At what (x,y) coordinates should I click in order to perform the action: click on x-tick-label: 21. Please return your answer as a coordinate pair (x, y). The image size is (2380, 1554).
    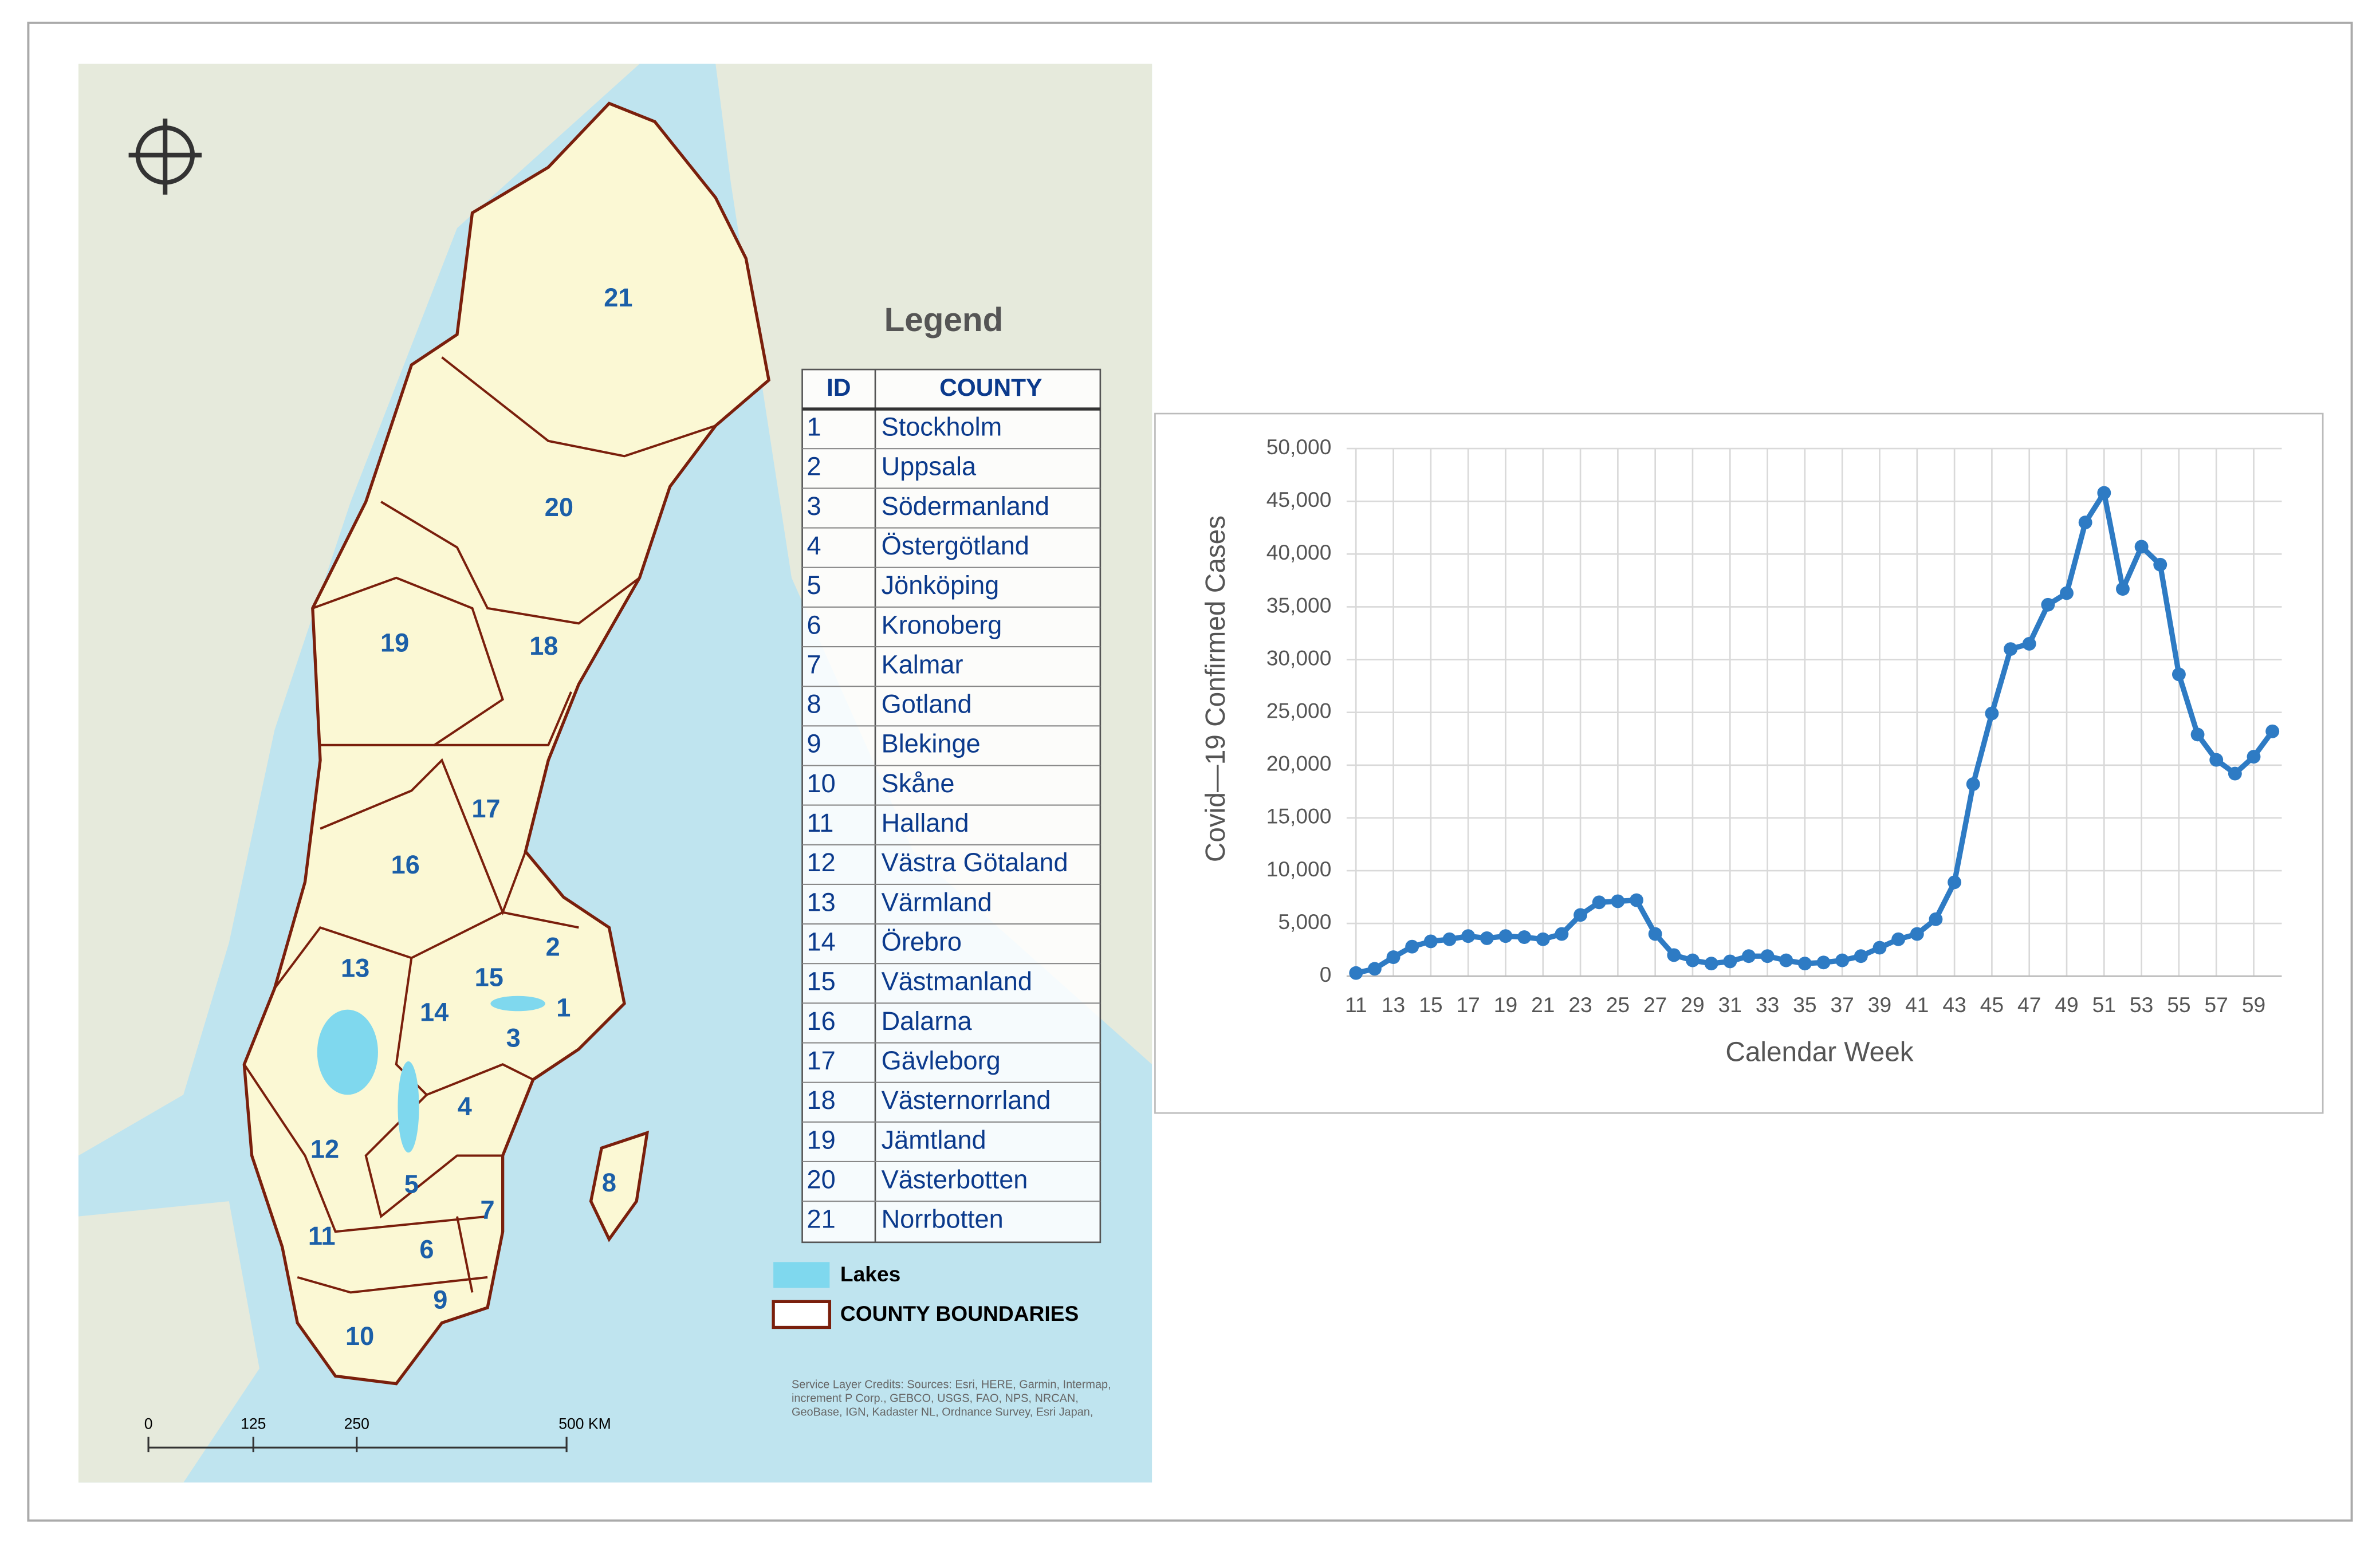
    Looking at the image, I should click on (1543, 1005).